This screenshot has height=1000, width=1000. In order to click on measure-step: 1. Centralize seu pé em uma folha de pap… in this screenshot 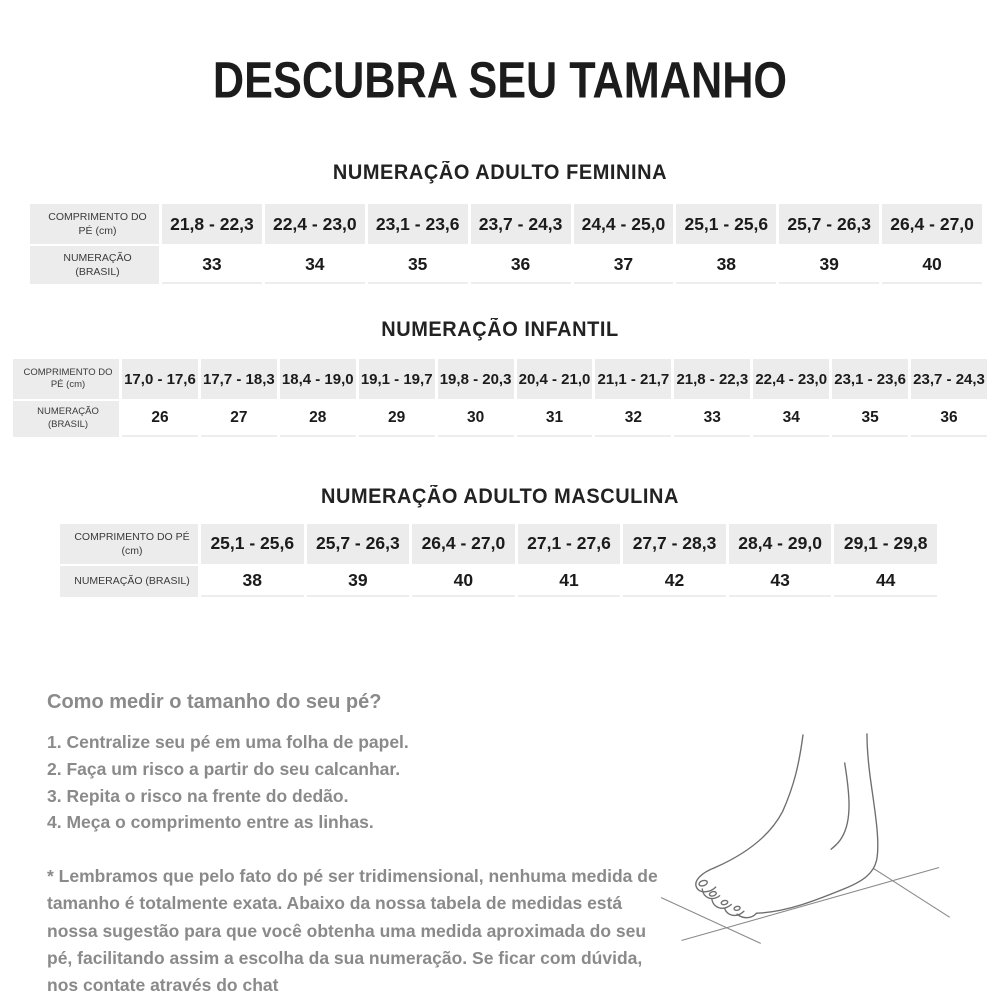, I will do `click(228, 741)`.